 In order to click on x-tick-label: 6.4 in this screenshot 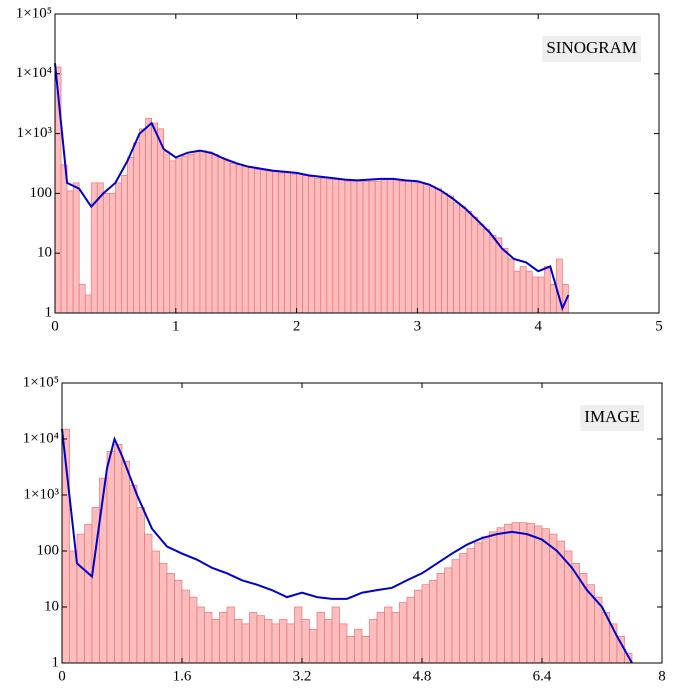, I will do `click(542, 676)`.